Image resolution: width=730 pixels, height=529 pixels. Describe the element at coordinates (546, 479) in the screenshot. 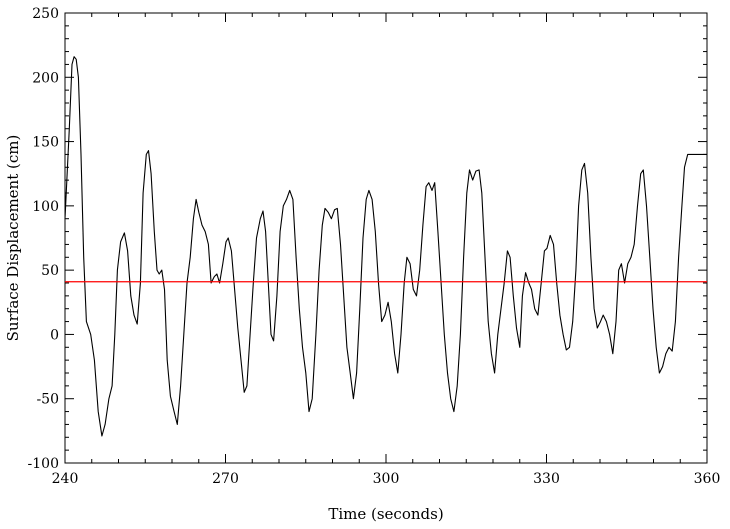

I see `x-tick-label: 330` at that location.